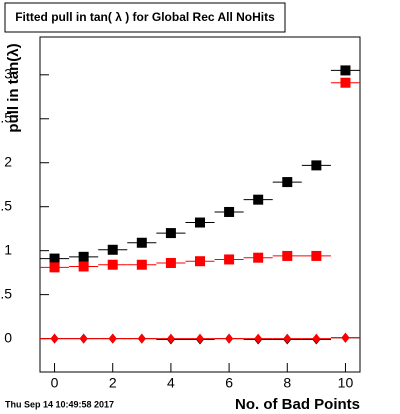  Describe the element at coordinates (13, 87) in the screenshot. I see `y-axis-label: pull in tan(λ)` at that location.